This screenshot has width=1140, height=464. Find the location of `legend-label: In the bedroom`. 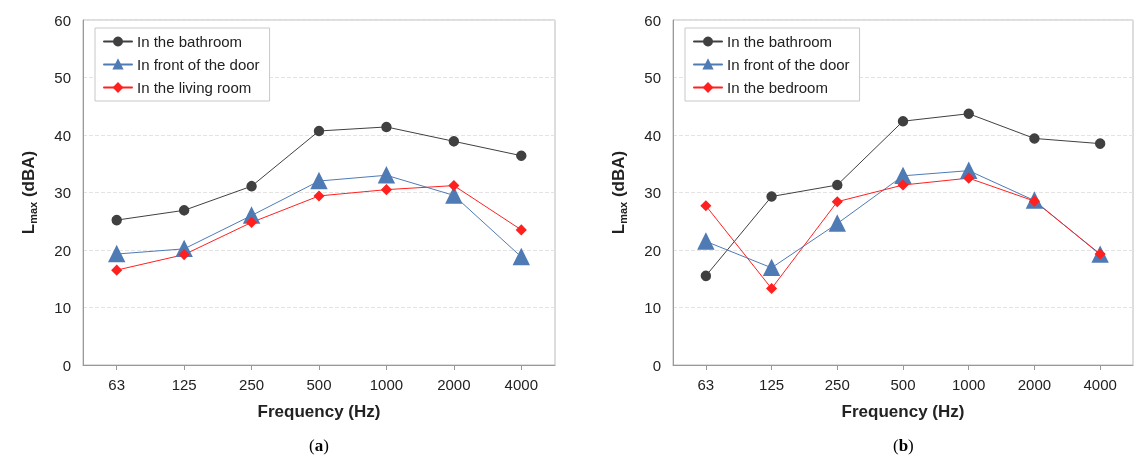

legend-label: In the bedroom is located at coordinates (777, 87).